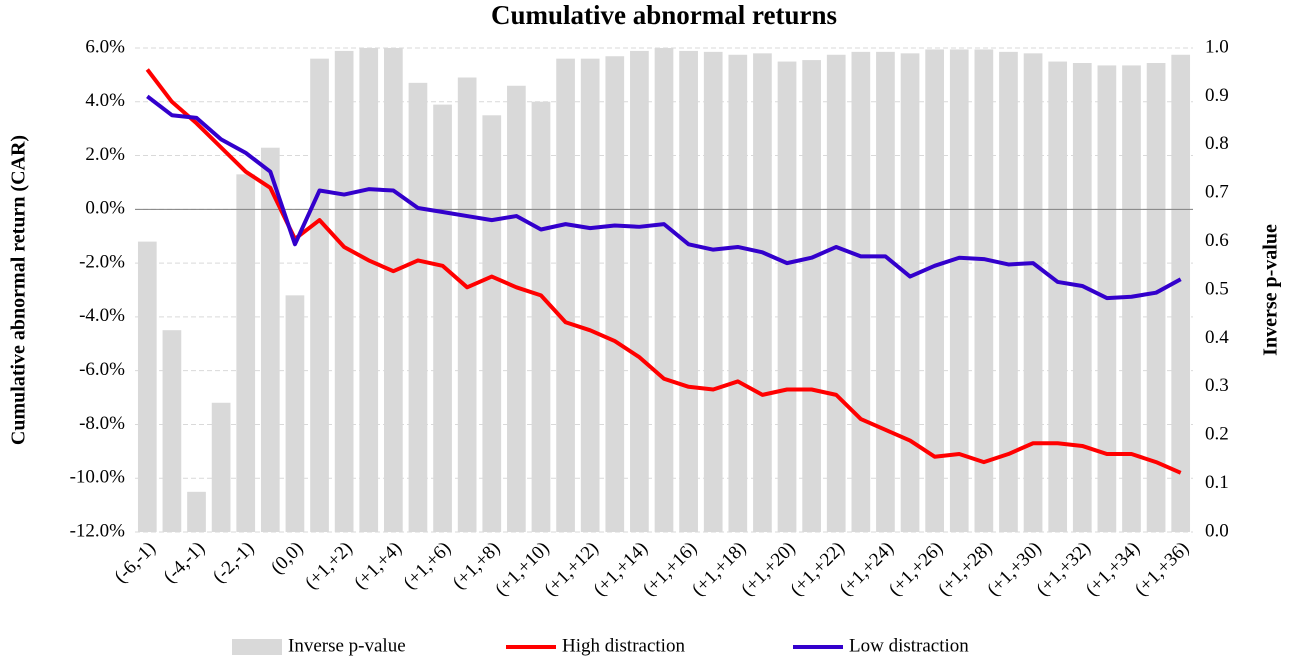  Describe the element at coordinates (19, 290) in the screenshot. I see `y-axis-title: Cumulative abnormal return (CAR)` at that location.